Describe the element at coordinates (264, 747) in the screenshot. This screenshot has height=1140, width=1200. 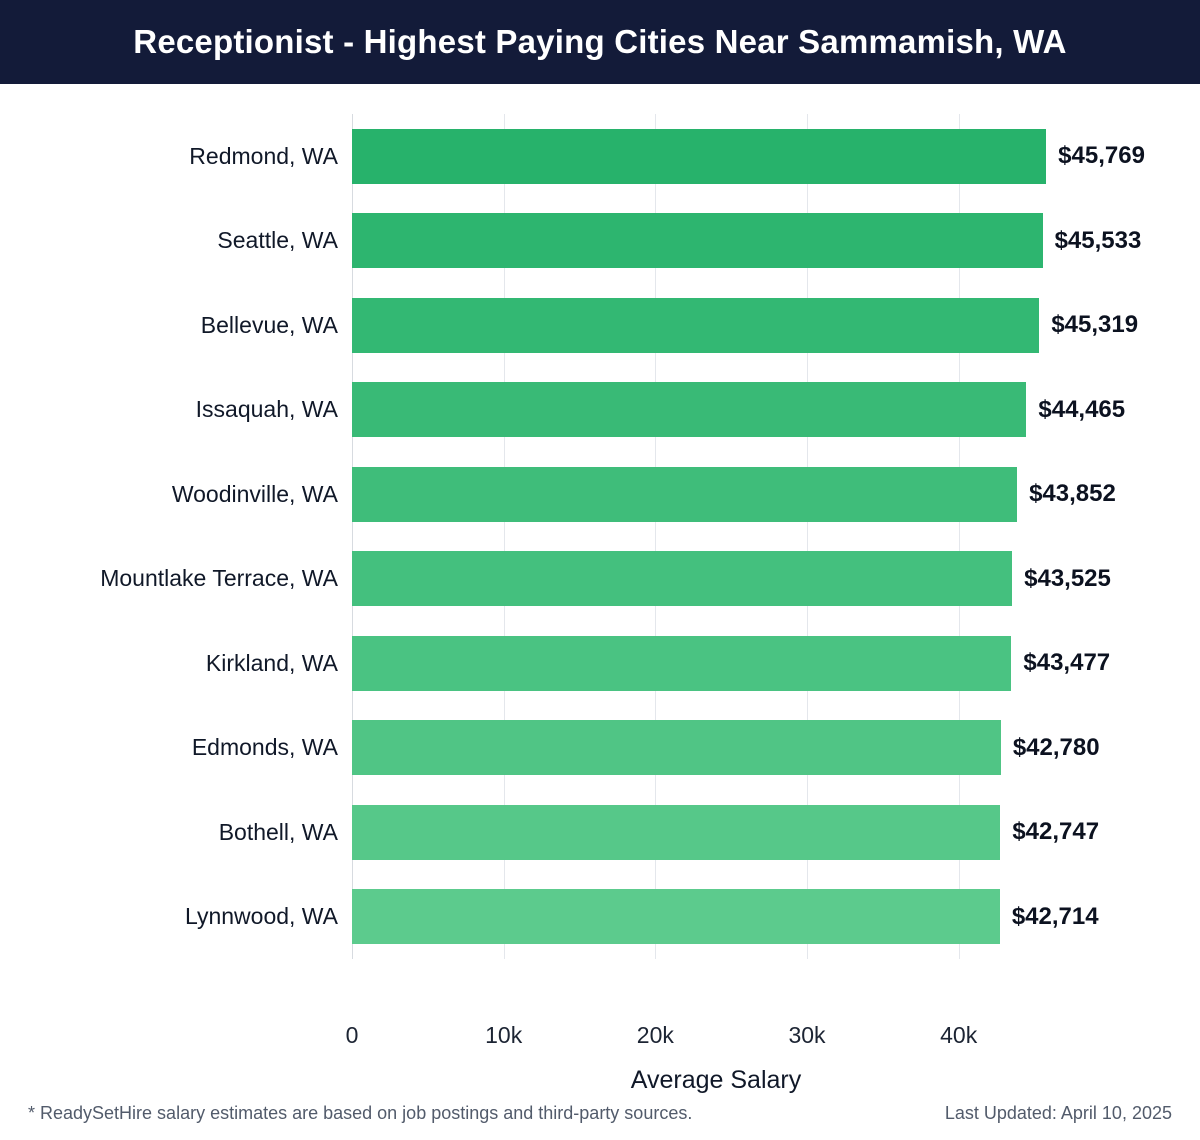
I see `category-label: Edmonds, WA` at that location.